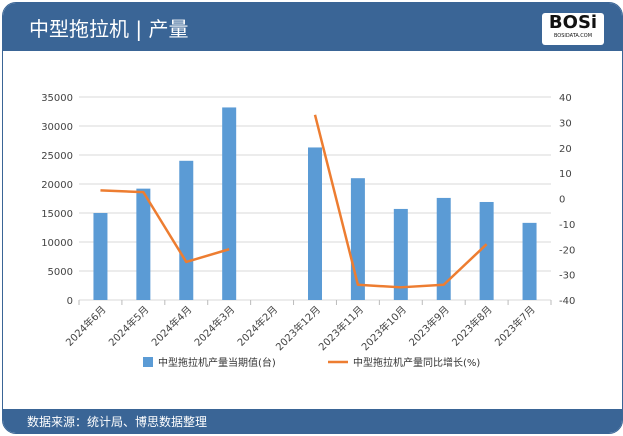 This screenshot has width=623, height=436. I want to click on left-tick-label: 5000, so click(60, 272).